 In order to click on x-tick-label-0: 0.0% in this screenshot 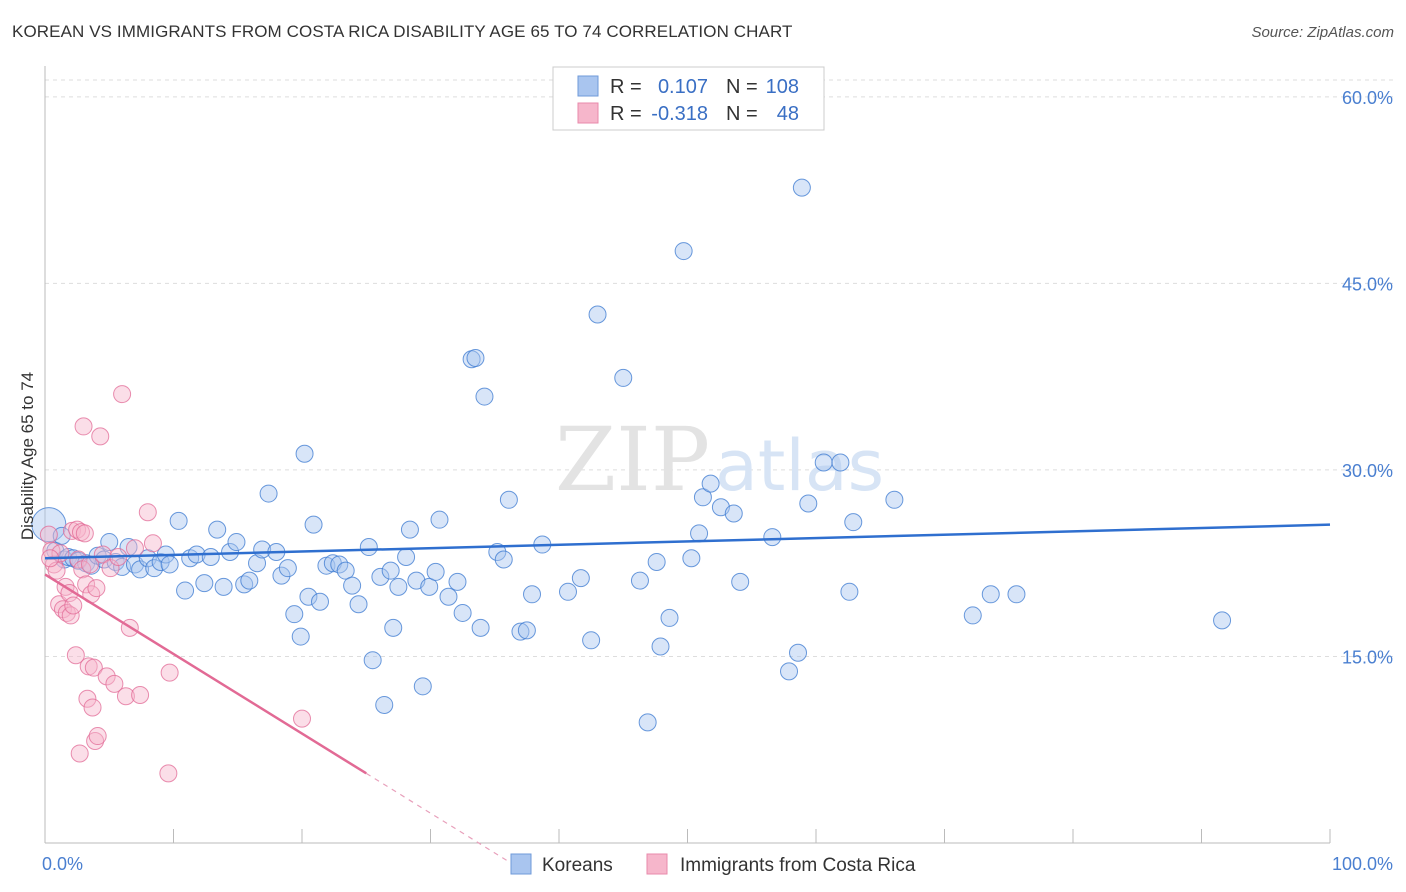, I will do `click(62, 864)`.